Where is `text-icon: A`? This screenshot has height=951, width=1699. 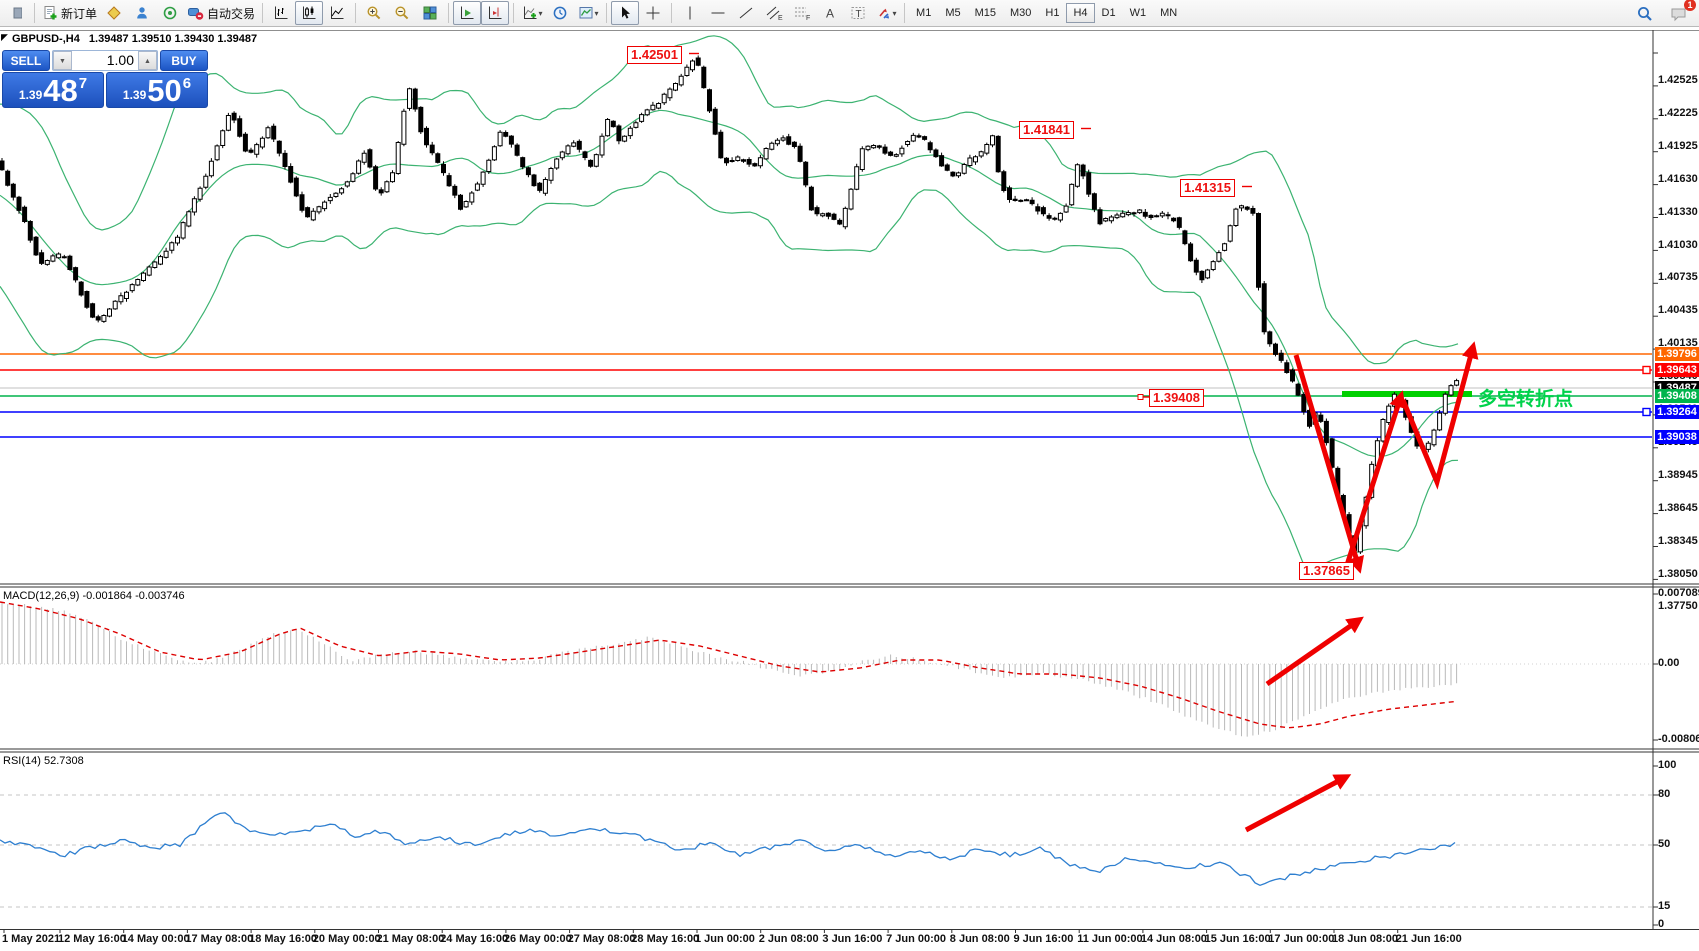 text-icon: A is located at coordinates (830, 14).